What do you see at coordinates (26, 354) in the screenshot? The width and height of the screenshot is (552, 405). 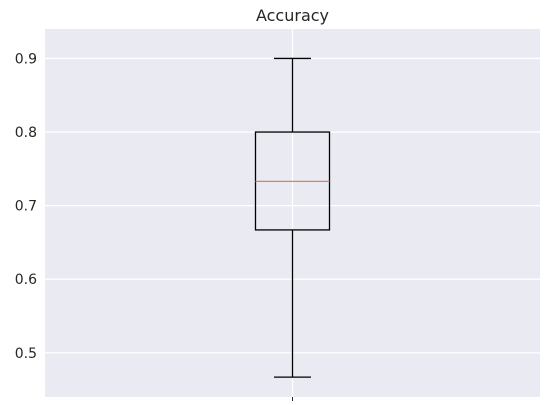 I see `y-tick-label: 0.5` at bounding box center [26, 354].